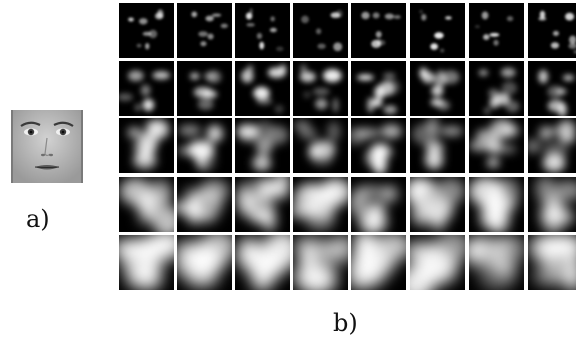 The image size is (576, 344). I want to click on panel-a-label: a), so click(38, 219).